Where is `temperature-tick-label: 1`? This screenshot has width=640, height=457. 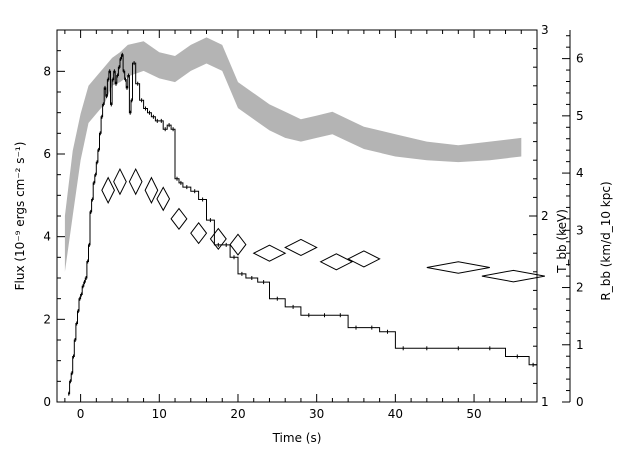 temperature-tick-label: 1 is located at coordinates (545, 402).